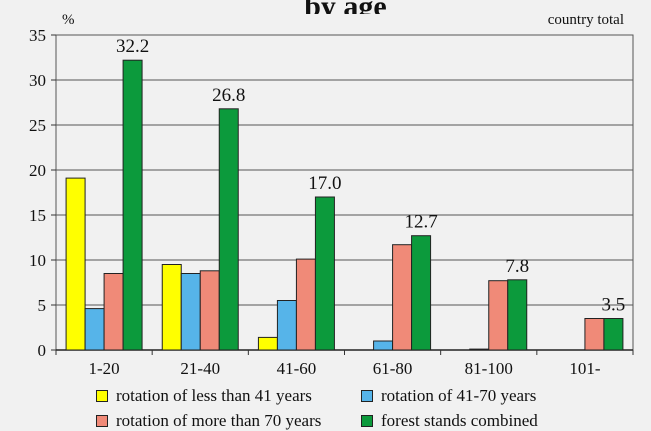 The image size is (651, 431). I want to click on y-tick-label: 20, so click(37, 170).